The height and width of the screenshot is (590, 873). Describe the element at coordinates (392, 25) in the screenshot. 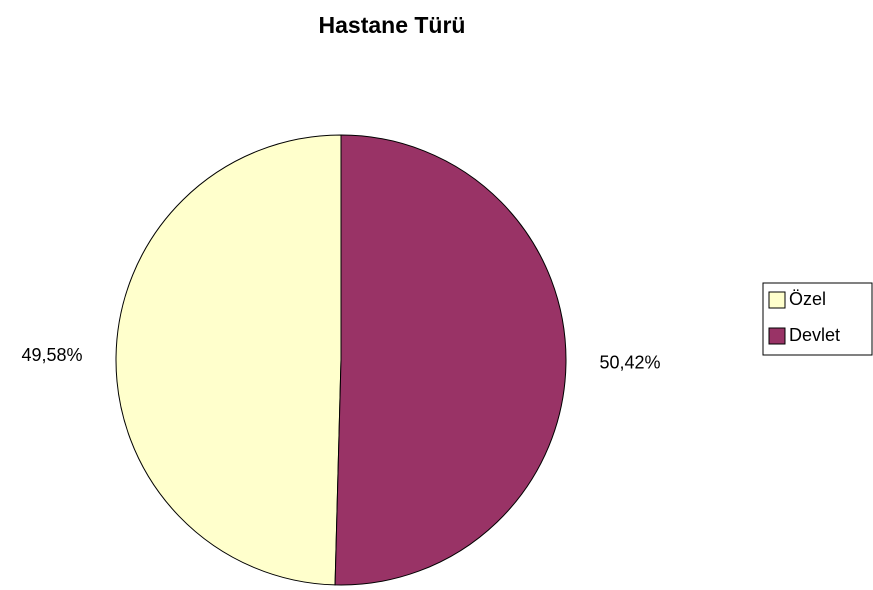

I see `chart-title: Hastane Türü` at that location.